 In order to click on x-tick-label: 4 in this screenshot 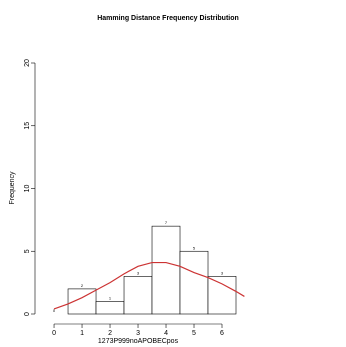, I will do `click(166, 333)`.